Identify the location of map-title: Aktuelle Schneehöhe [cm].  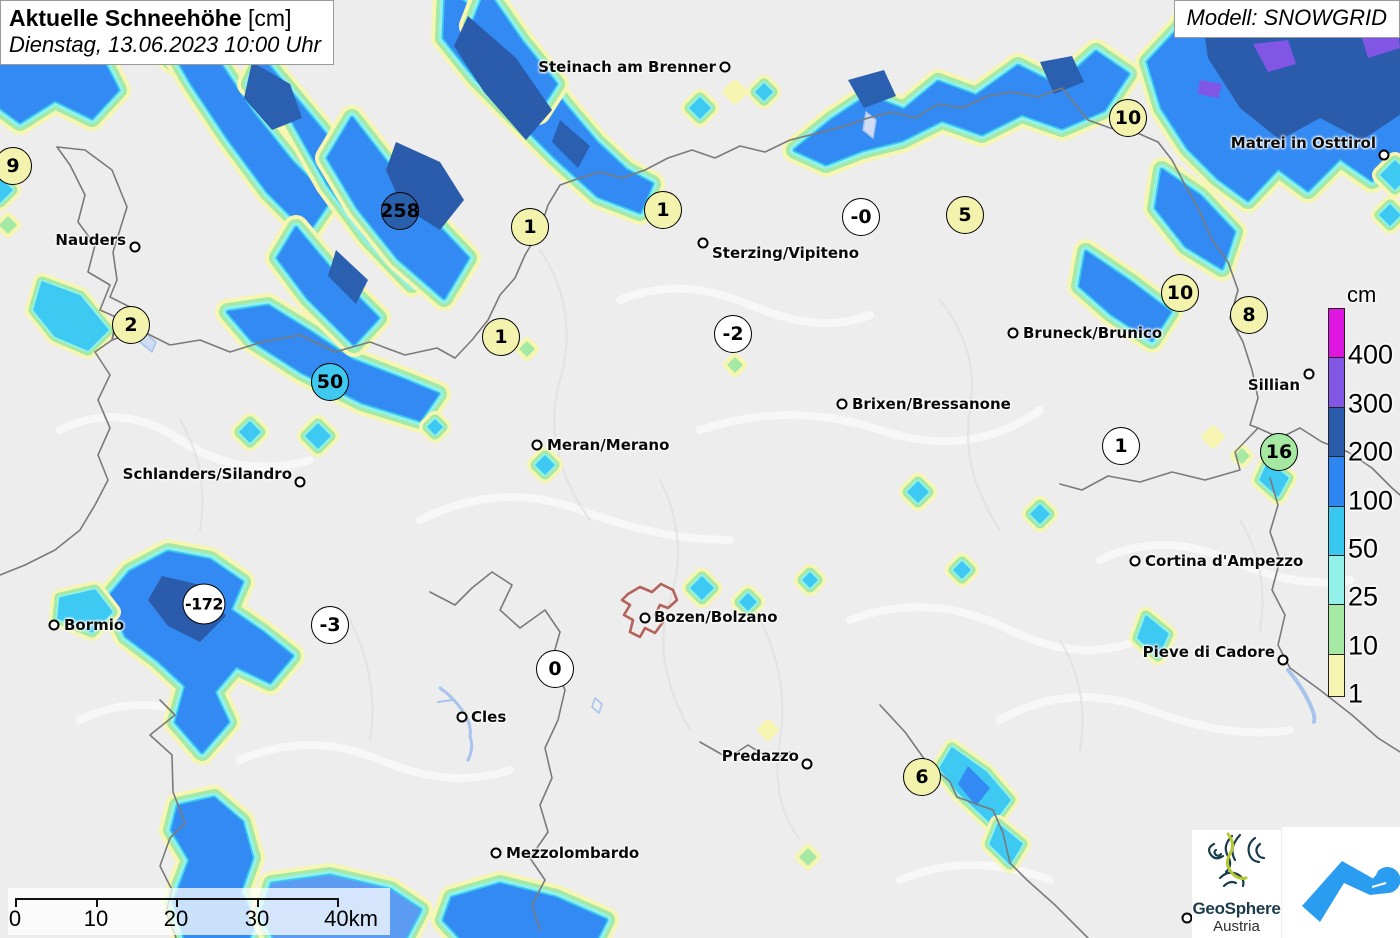
(165, 18).